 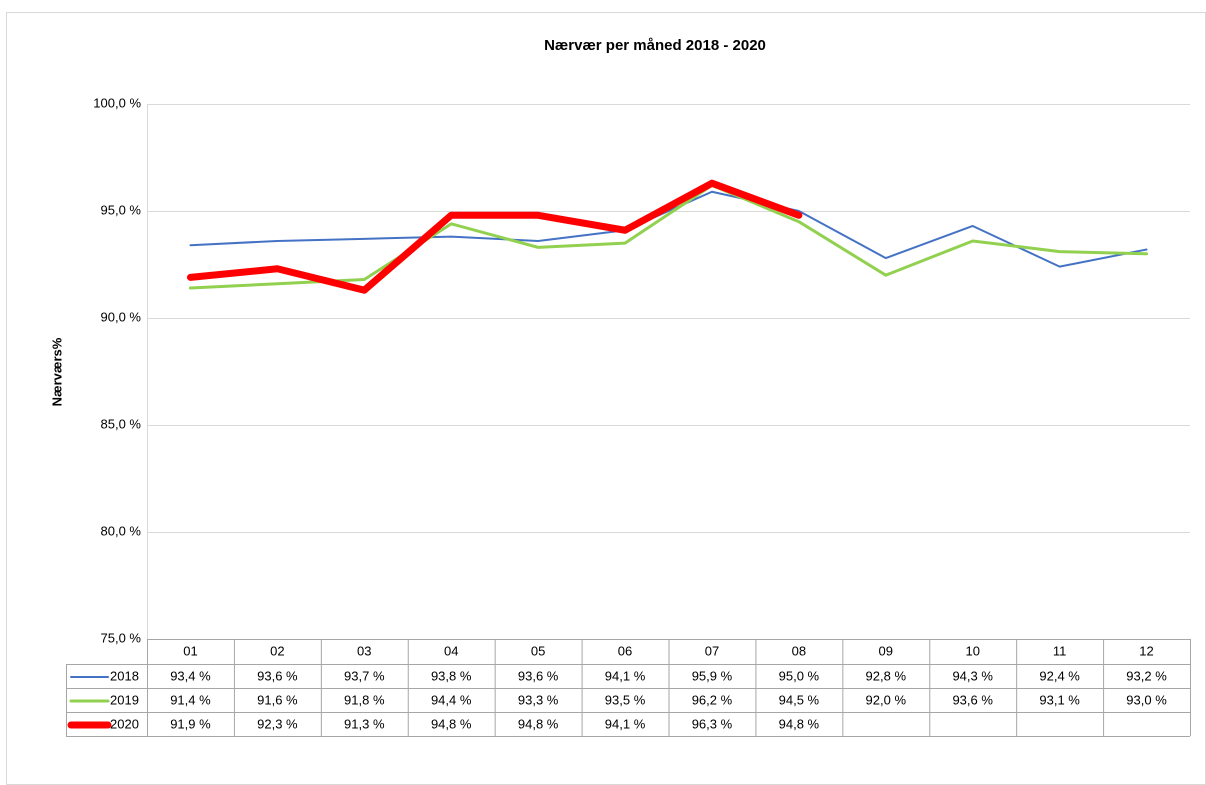 What do you see at coordinates (1059, 699) in the screenshot?
I see `data-table-value: 93,1 %` at bounding box center [1059, 699].